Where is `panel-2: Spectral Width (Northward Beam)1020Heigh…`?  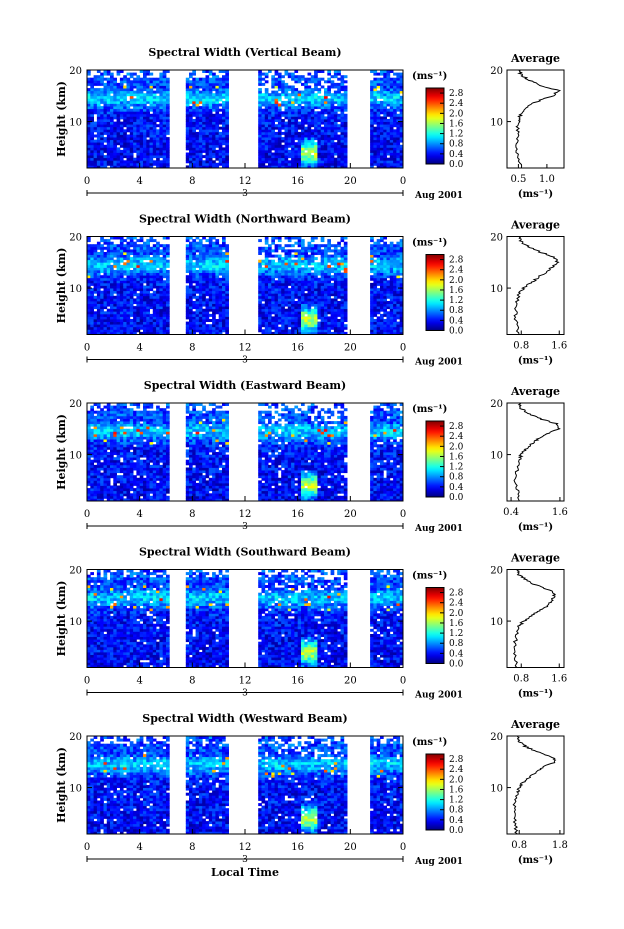 panel-2: Spectral Width (Northward Beam)1020Heigh… is located at coordinates (311, 290).